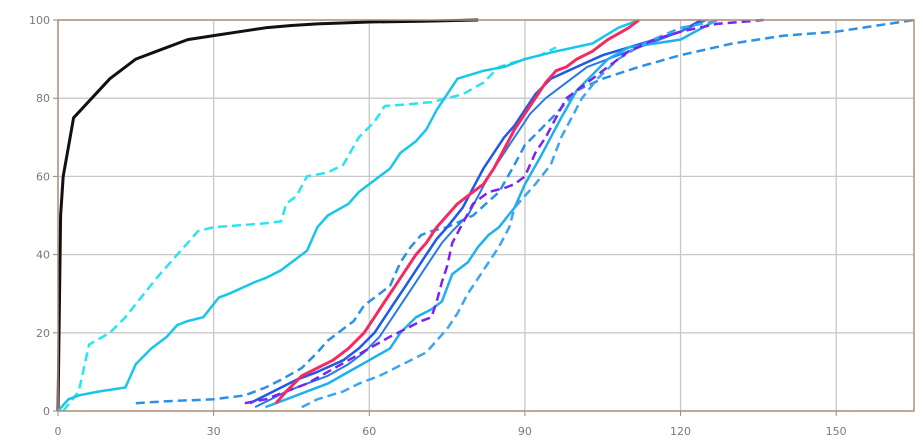  What do you see at coordinates (43, 98) in the screenshot?
I see `y-tick-label: 80` at bounding box center [43, 98].